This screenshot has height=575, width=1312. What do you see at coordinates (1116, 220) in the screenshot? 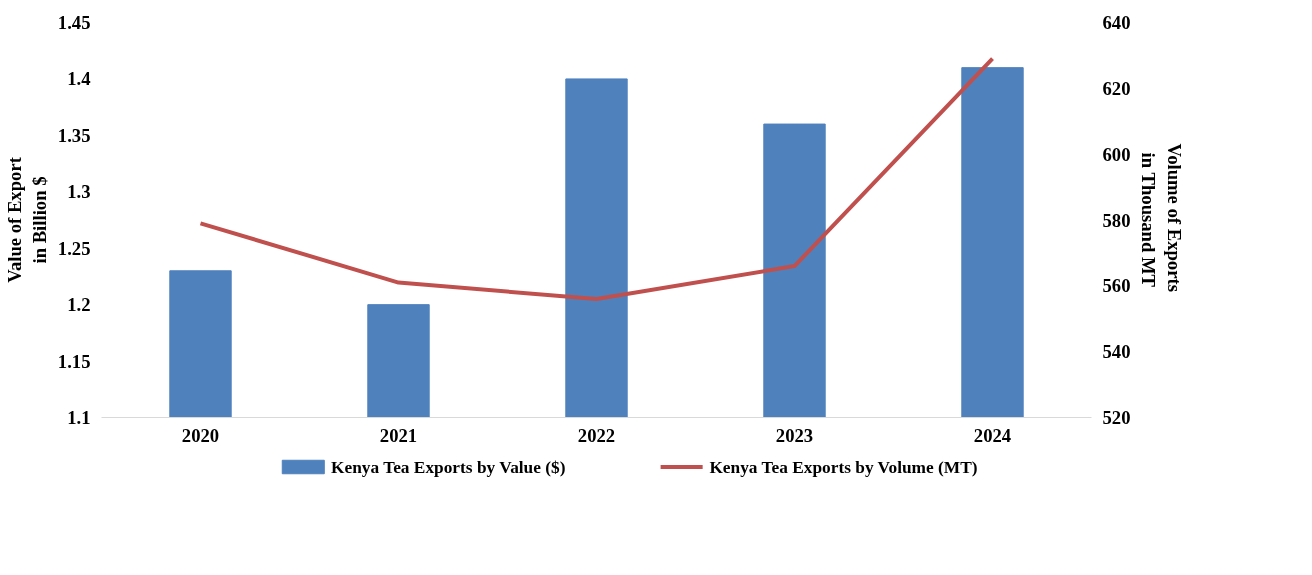
I see `y2-tick-label: 580` at bounding box center [1116, 220].